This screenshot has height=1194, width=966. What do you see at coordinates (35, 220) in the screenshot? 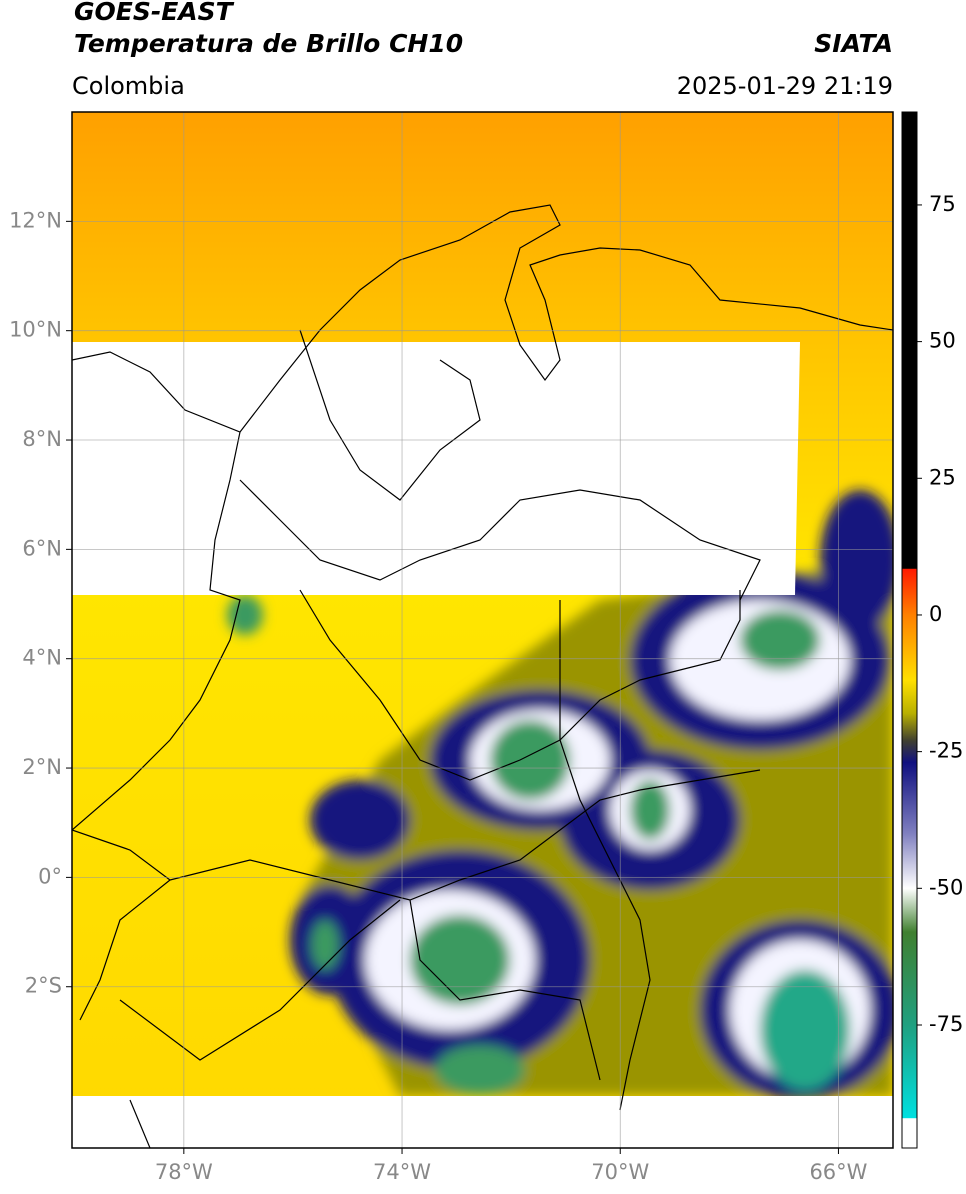
I see `y-tick-label: 12°N` at bounding box center [35, 220].